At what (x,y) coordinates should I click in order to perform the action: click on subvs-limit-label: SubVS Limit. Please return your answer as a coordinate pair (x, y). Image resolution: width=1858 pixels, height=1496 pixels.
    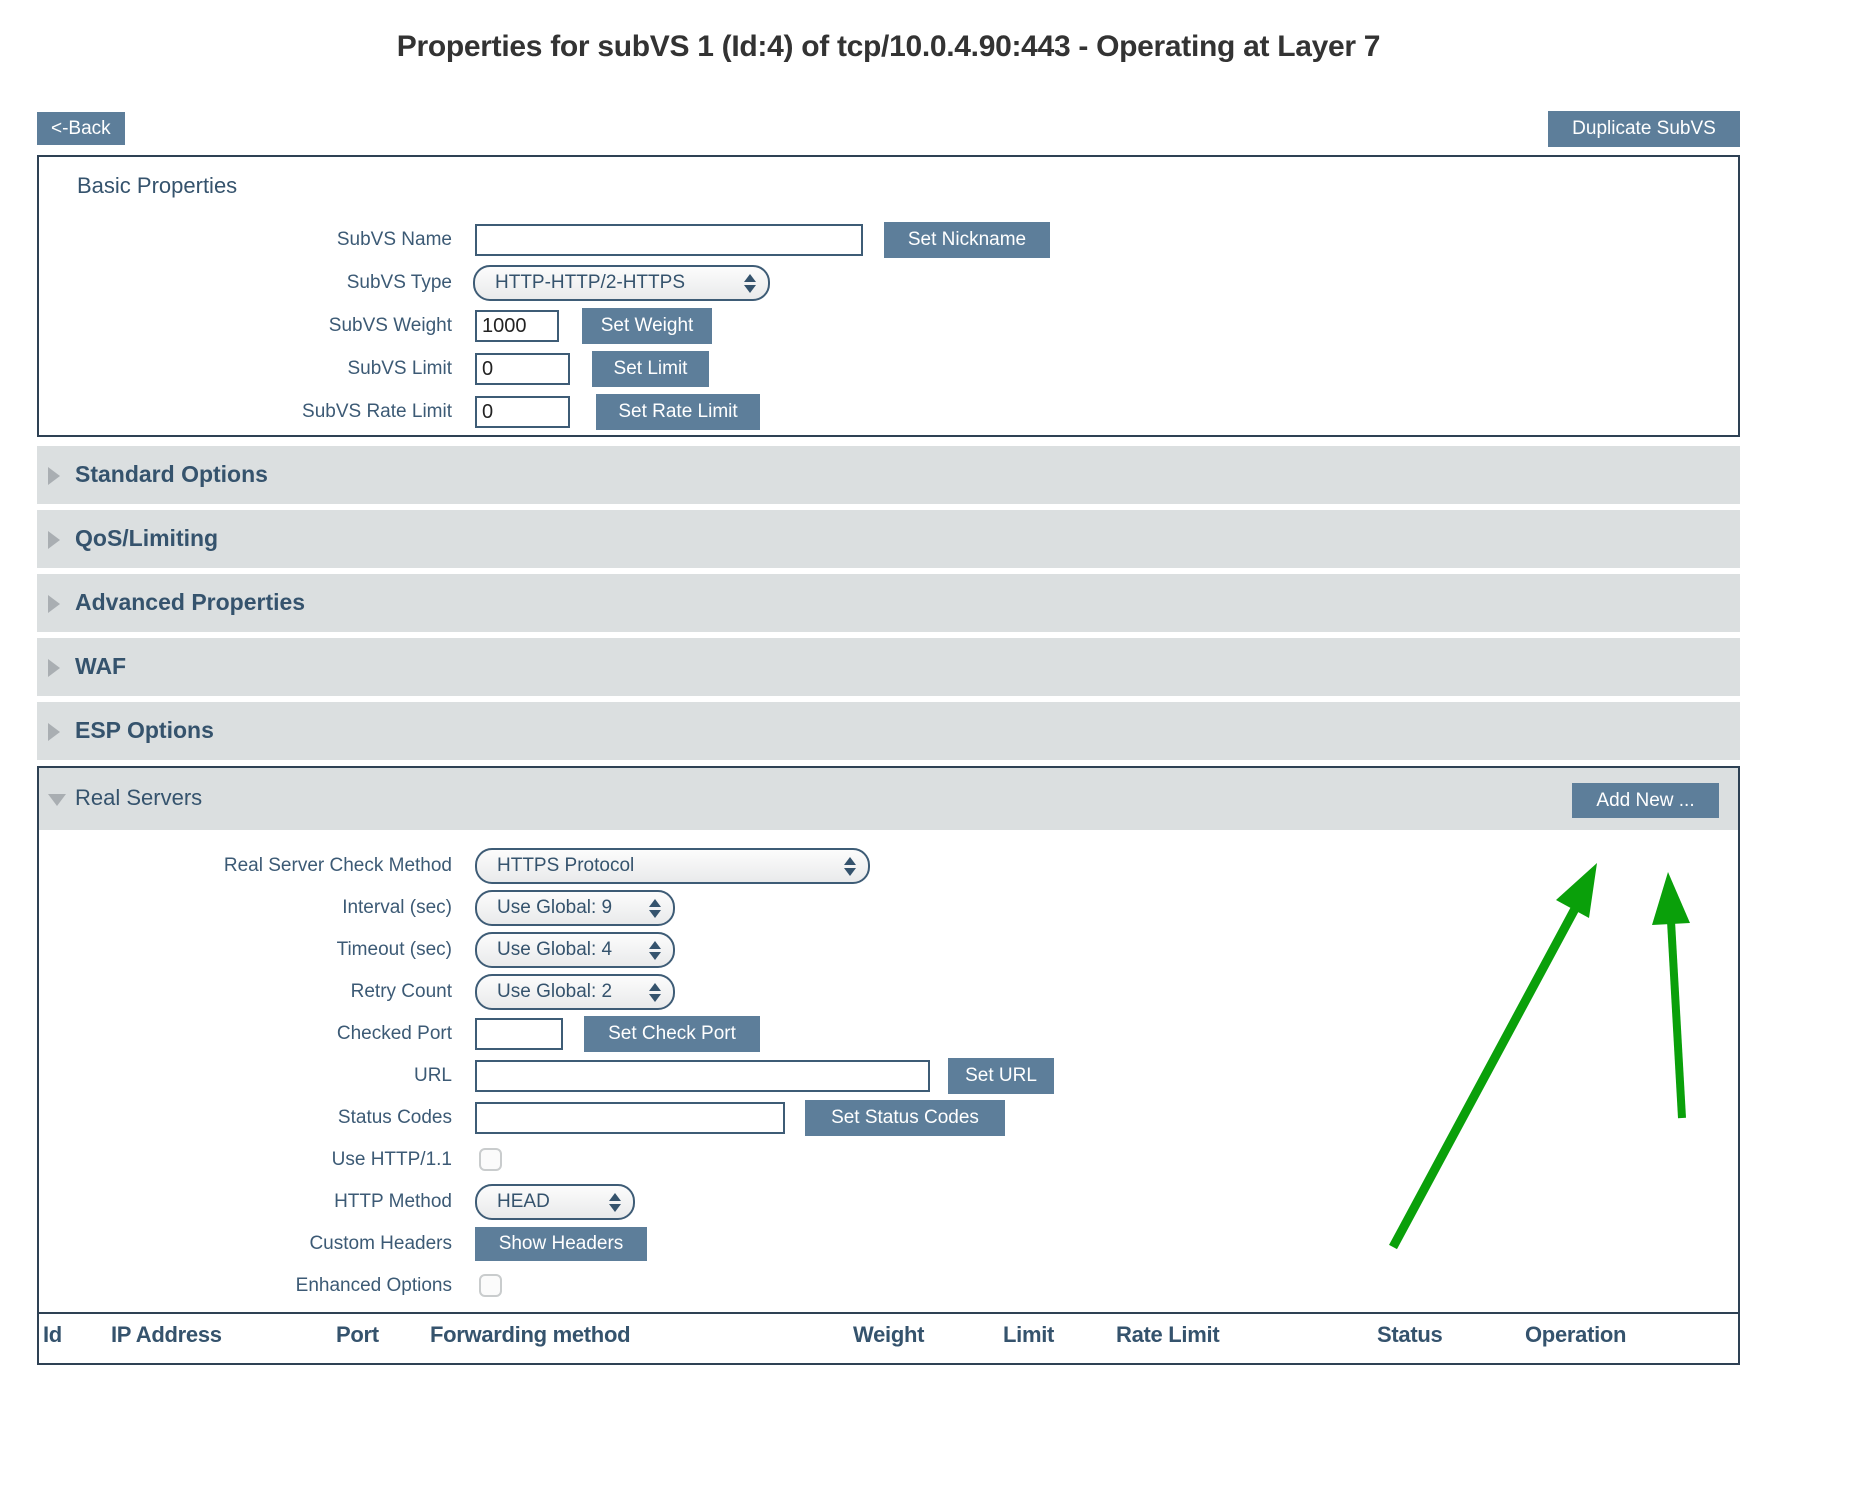
    Looking at the image, I should click on (399, 368).